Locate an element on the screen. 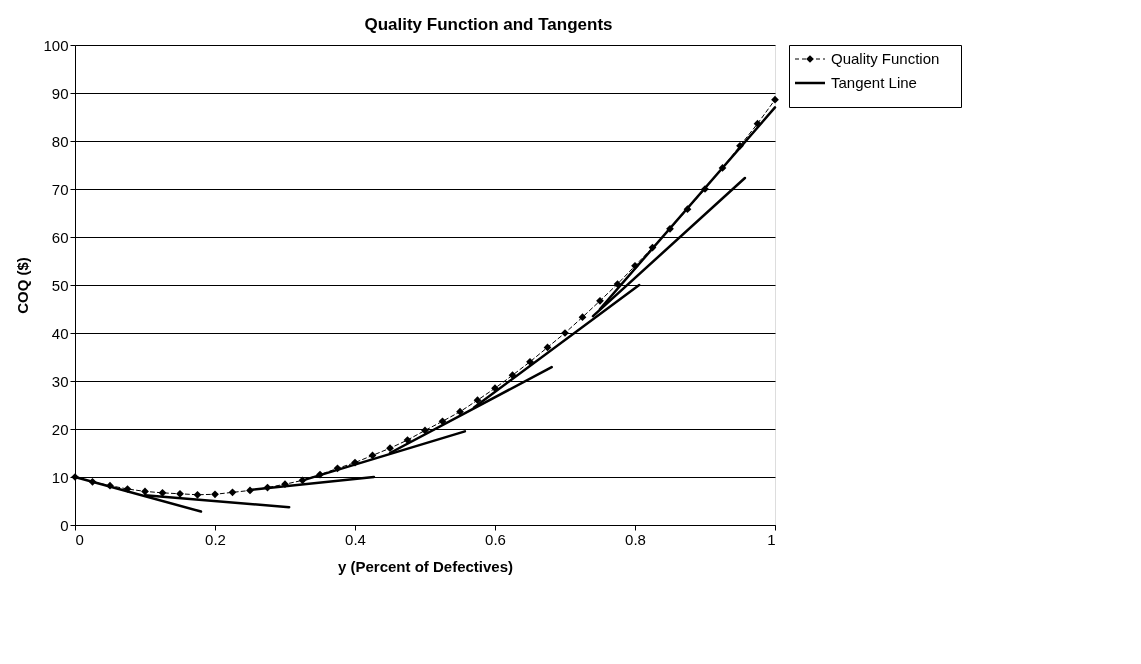 The image size is (1141, 664). x-tick-label: 0.4 is located at coordinates (355, 539).